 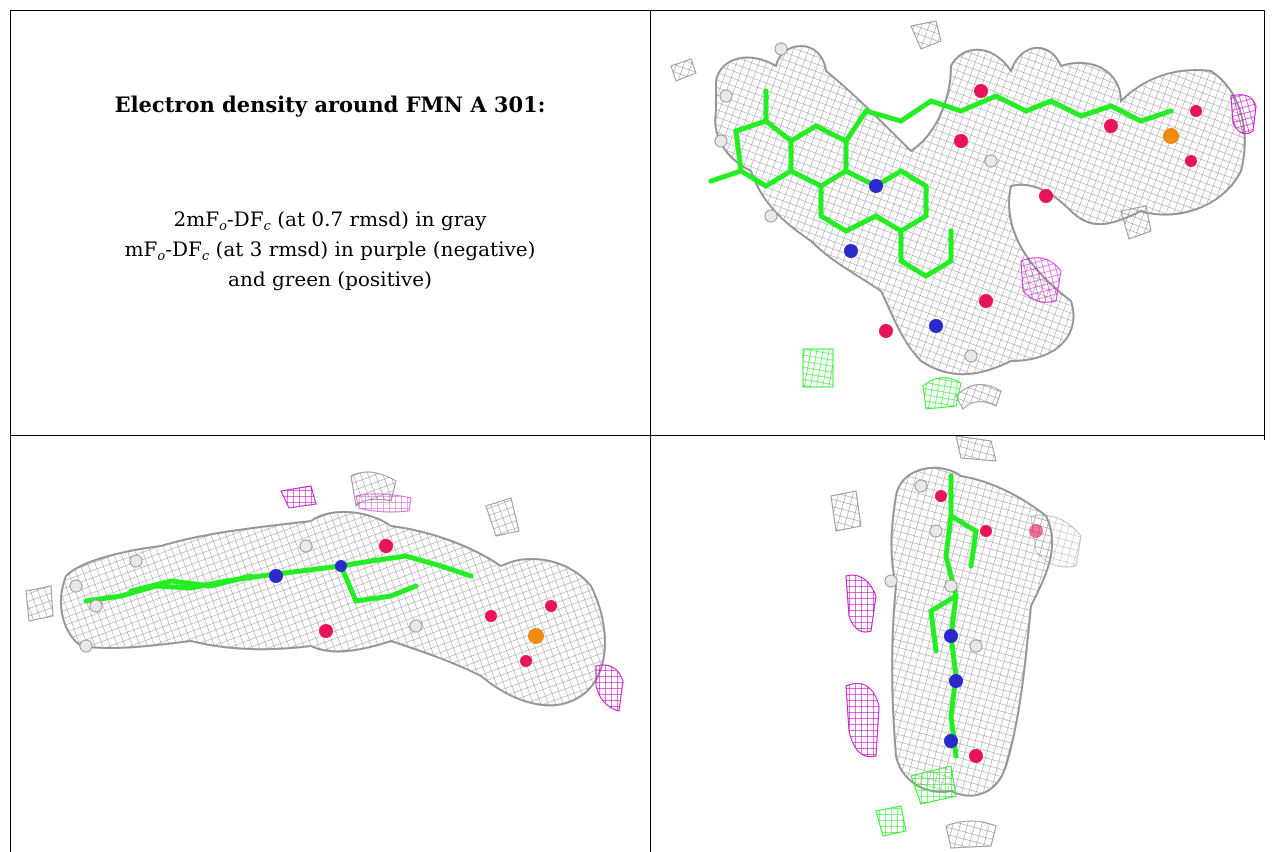 I want to click on border-right, so click(x=1264, y=225).